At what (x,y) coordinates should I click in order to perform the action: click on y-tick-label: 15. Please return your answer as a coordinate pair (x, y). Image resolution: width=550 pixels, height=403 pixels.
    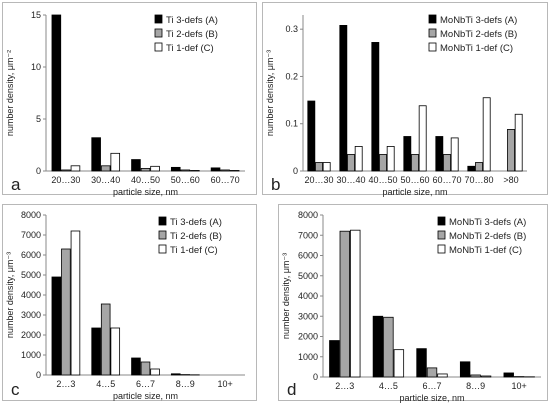
    Looking at the image, I should click on (36, 15).